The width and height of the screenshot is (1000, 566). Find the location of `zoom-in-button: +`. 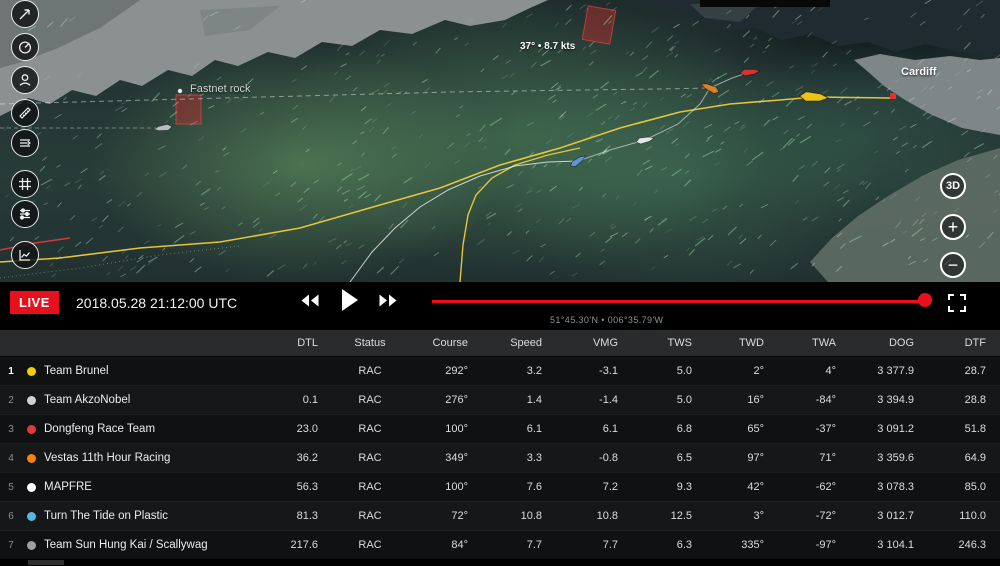

zoom-in-button: + is located at coordinates (953, 227).